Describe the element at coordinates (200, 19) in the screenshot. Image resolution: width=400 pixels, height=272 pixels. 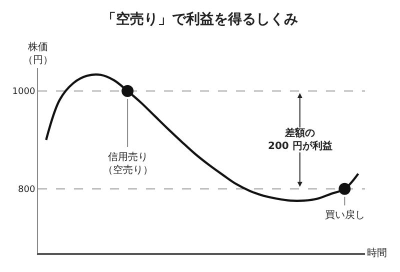
I see `chart-title: 「空売り」で利益を得るしくみ` at that location.